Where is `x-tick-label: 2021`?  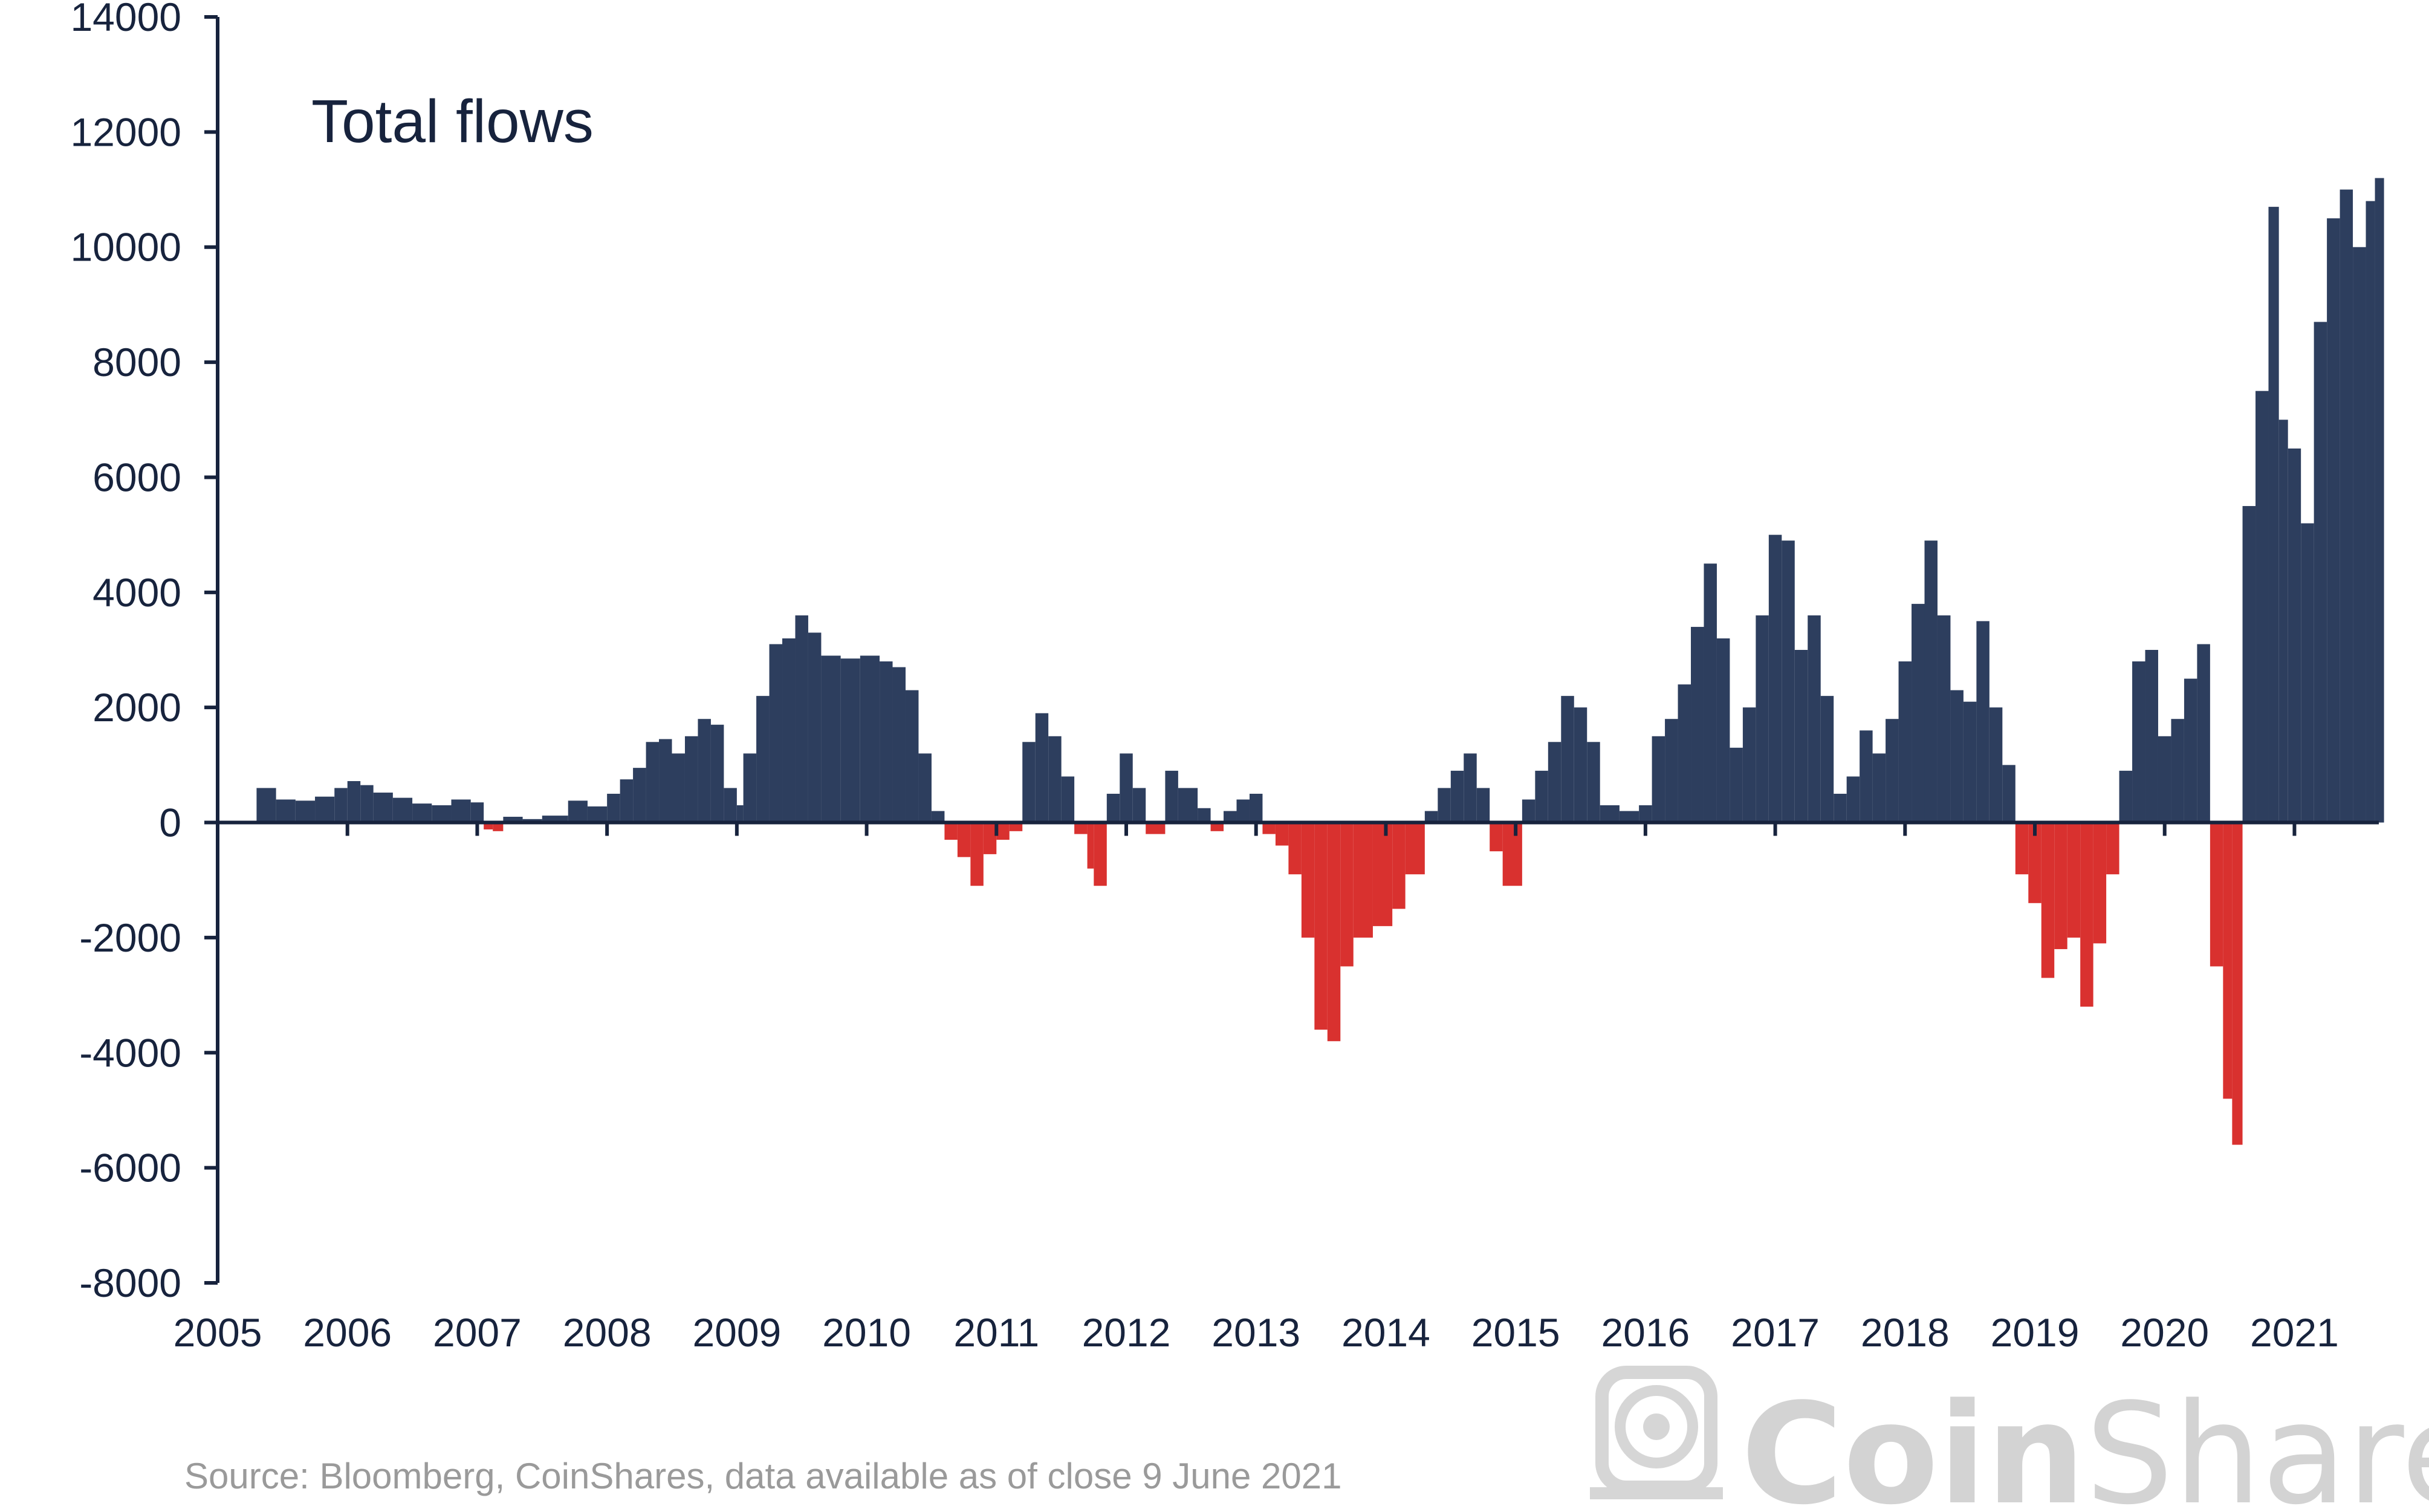 x-tick-label: 2021 is located at coordinates (2294, 1332).